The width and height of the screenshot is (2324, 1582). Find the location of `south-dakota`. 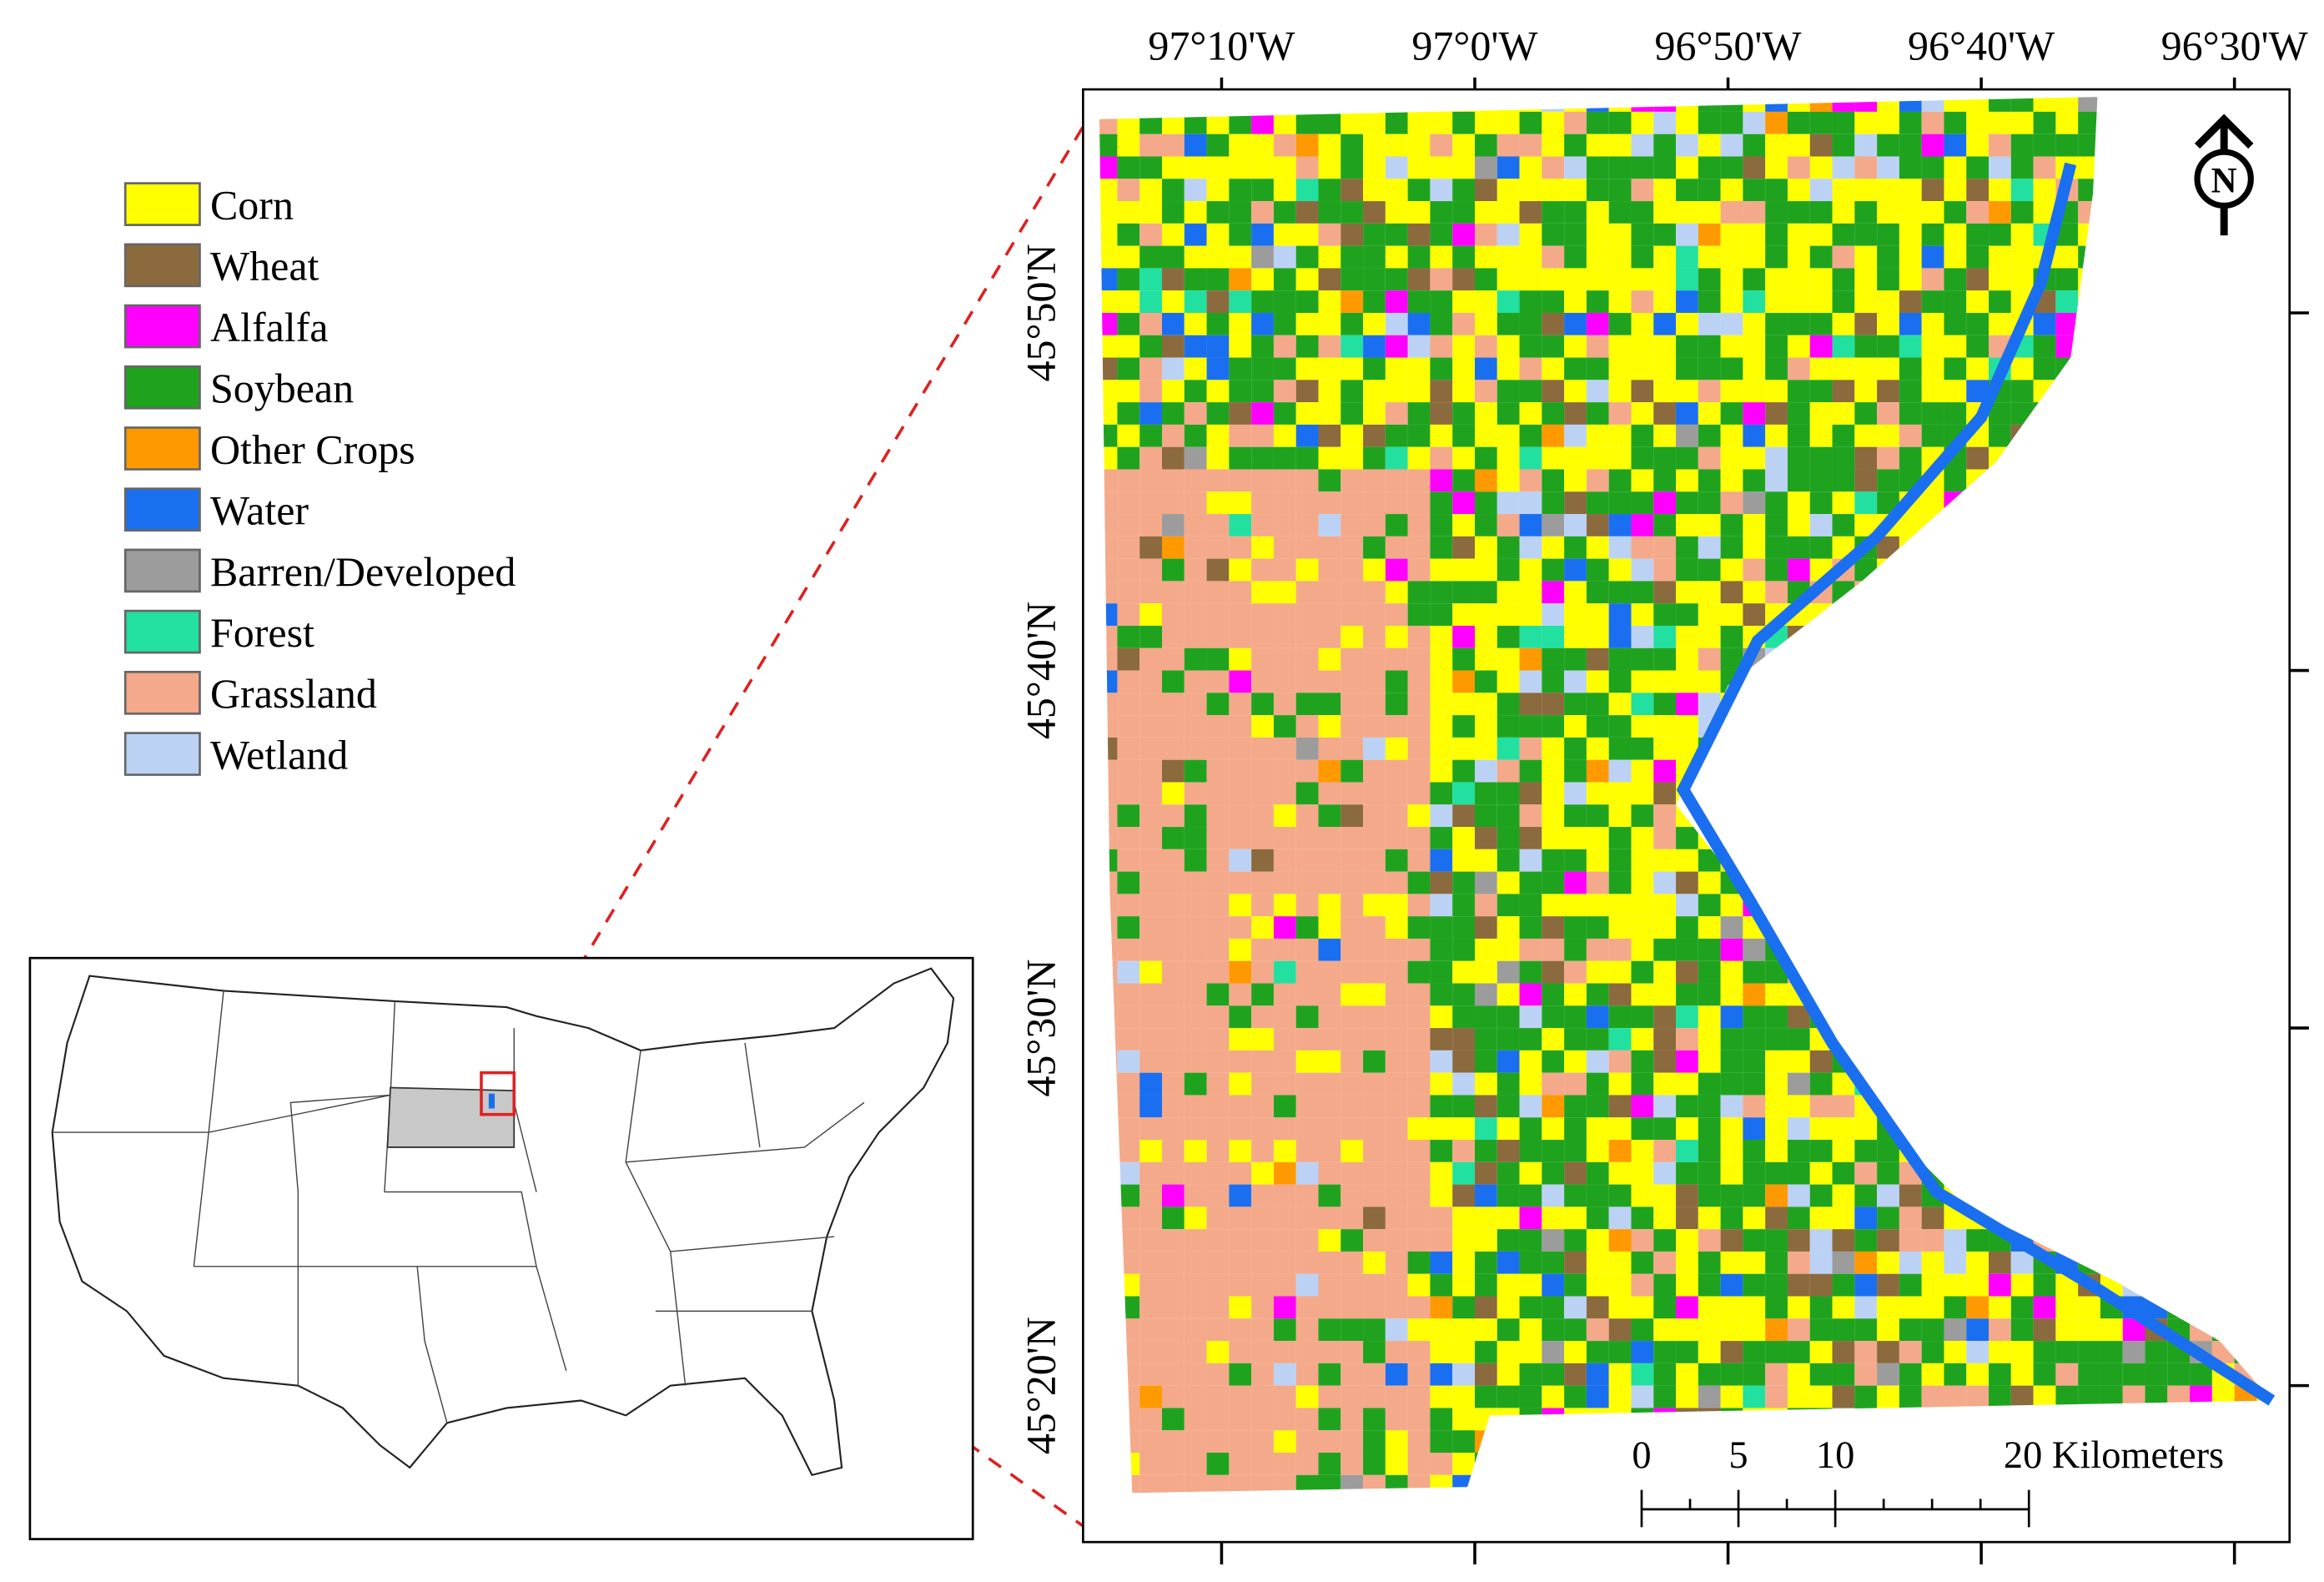

south-dakota is located at coordinates (451, 1117).